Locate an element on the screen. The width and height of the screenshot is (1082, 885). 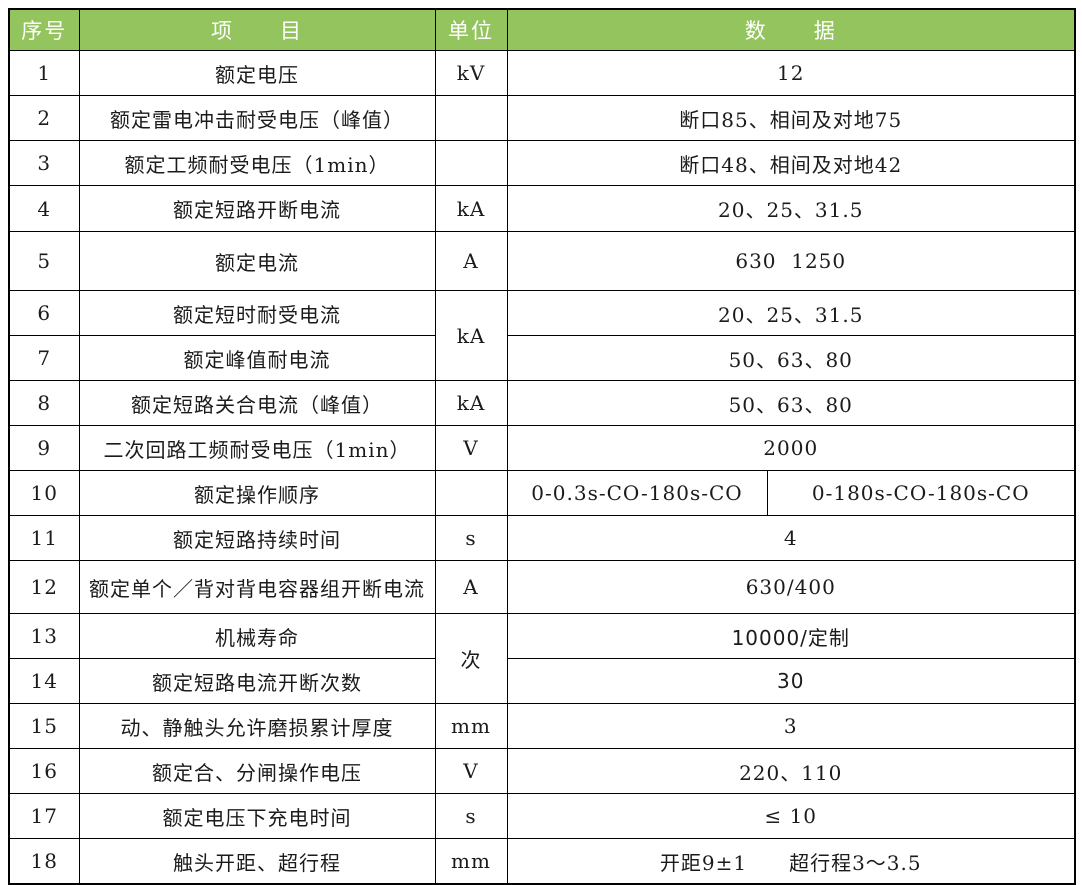
table-row: 8 额定短路关合电流（峰值） kA 50、63、80 is located at coordinates (542, 403).